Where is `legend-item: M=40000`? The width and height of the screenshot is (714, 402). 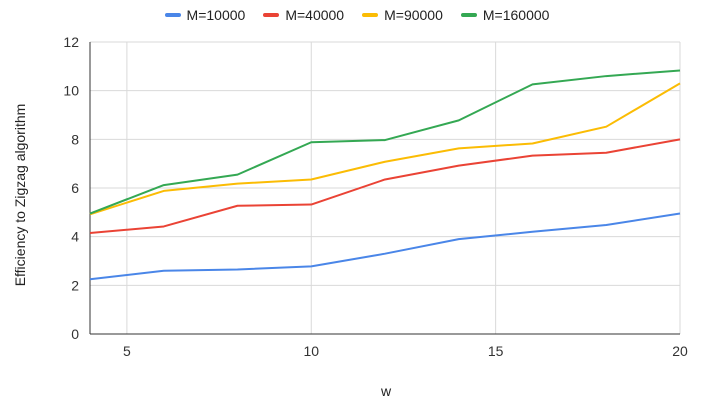
legend-item: M=40000 is located at coordinates (303, 15).